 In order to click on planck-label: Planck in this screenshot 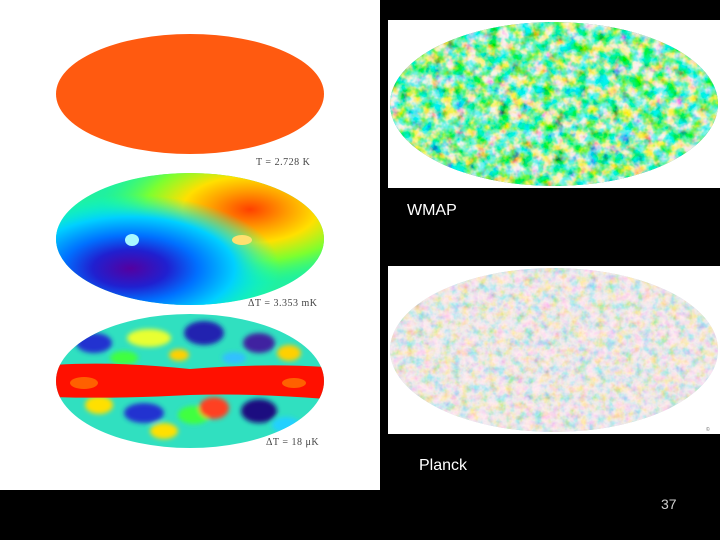, I will do `click(443, 465)`.